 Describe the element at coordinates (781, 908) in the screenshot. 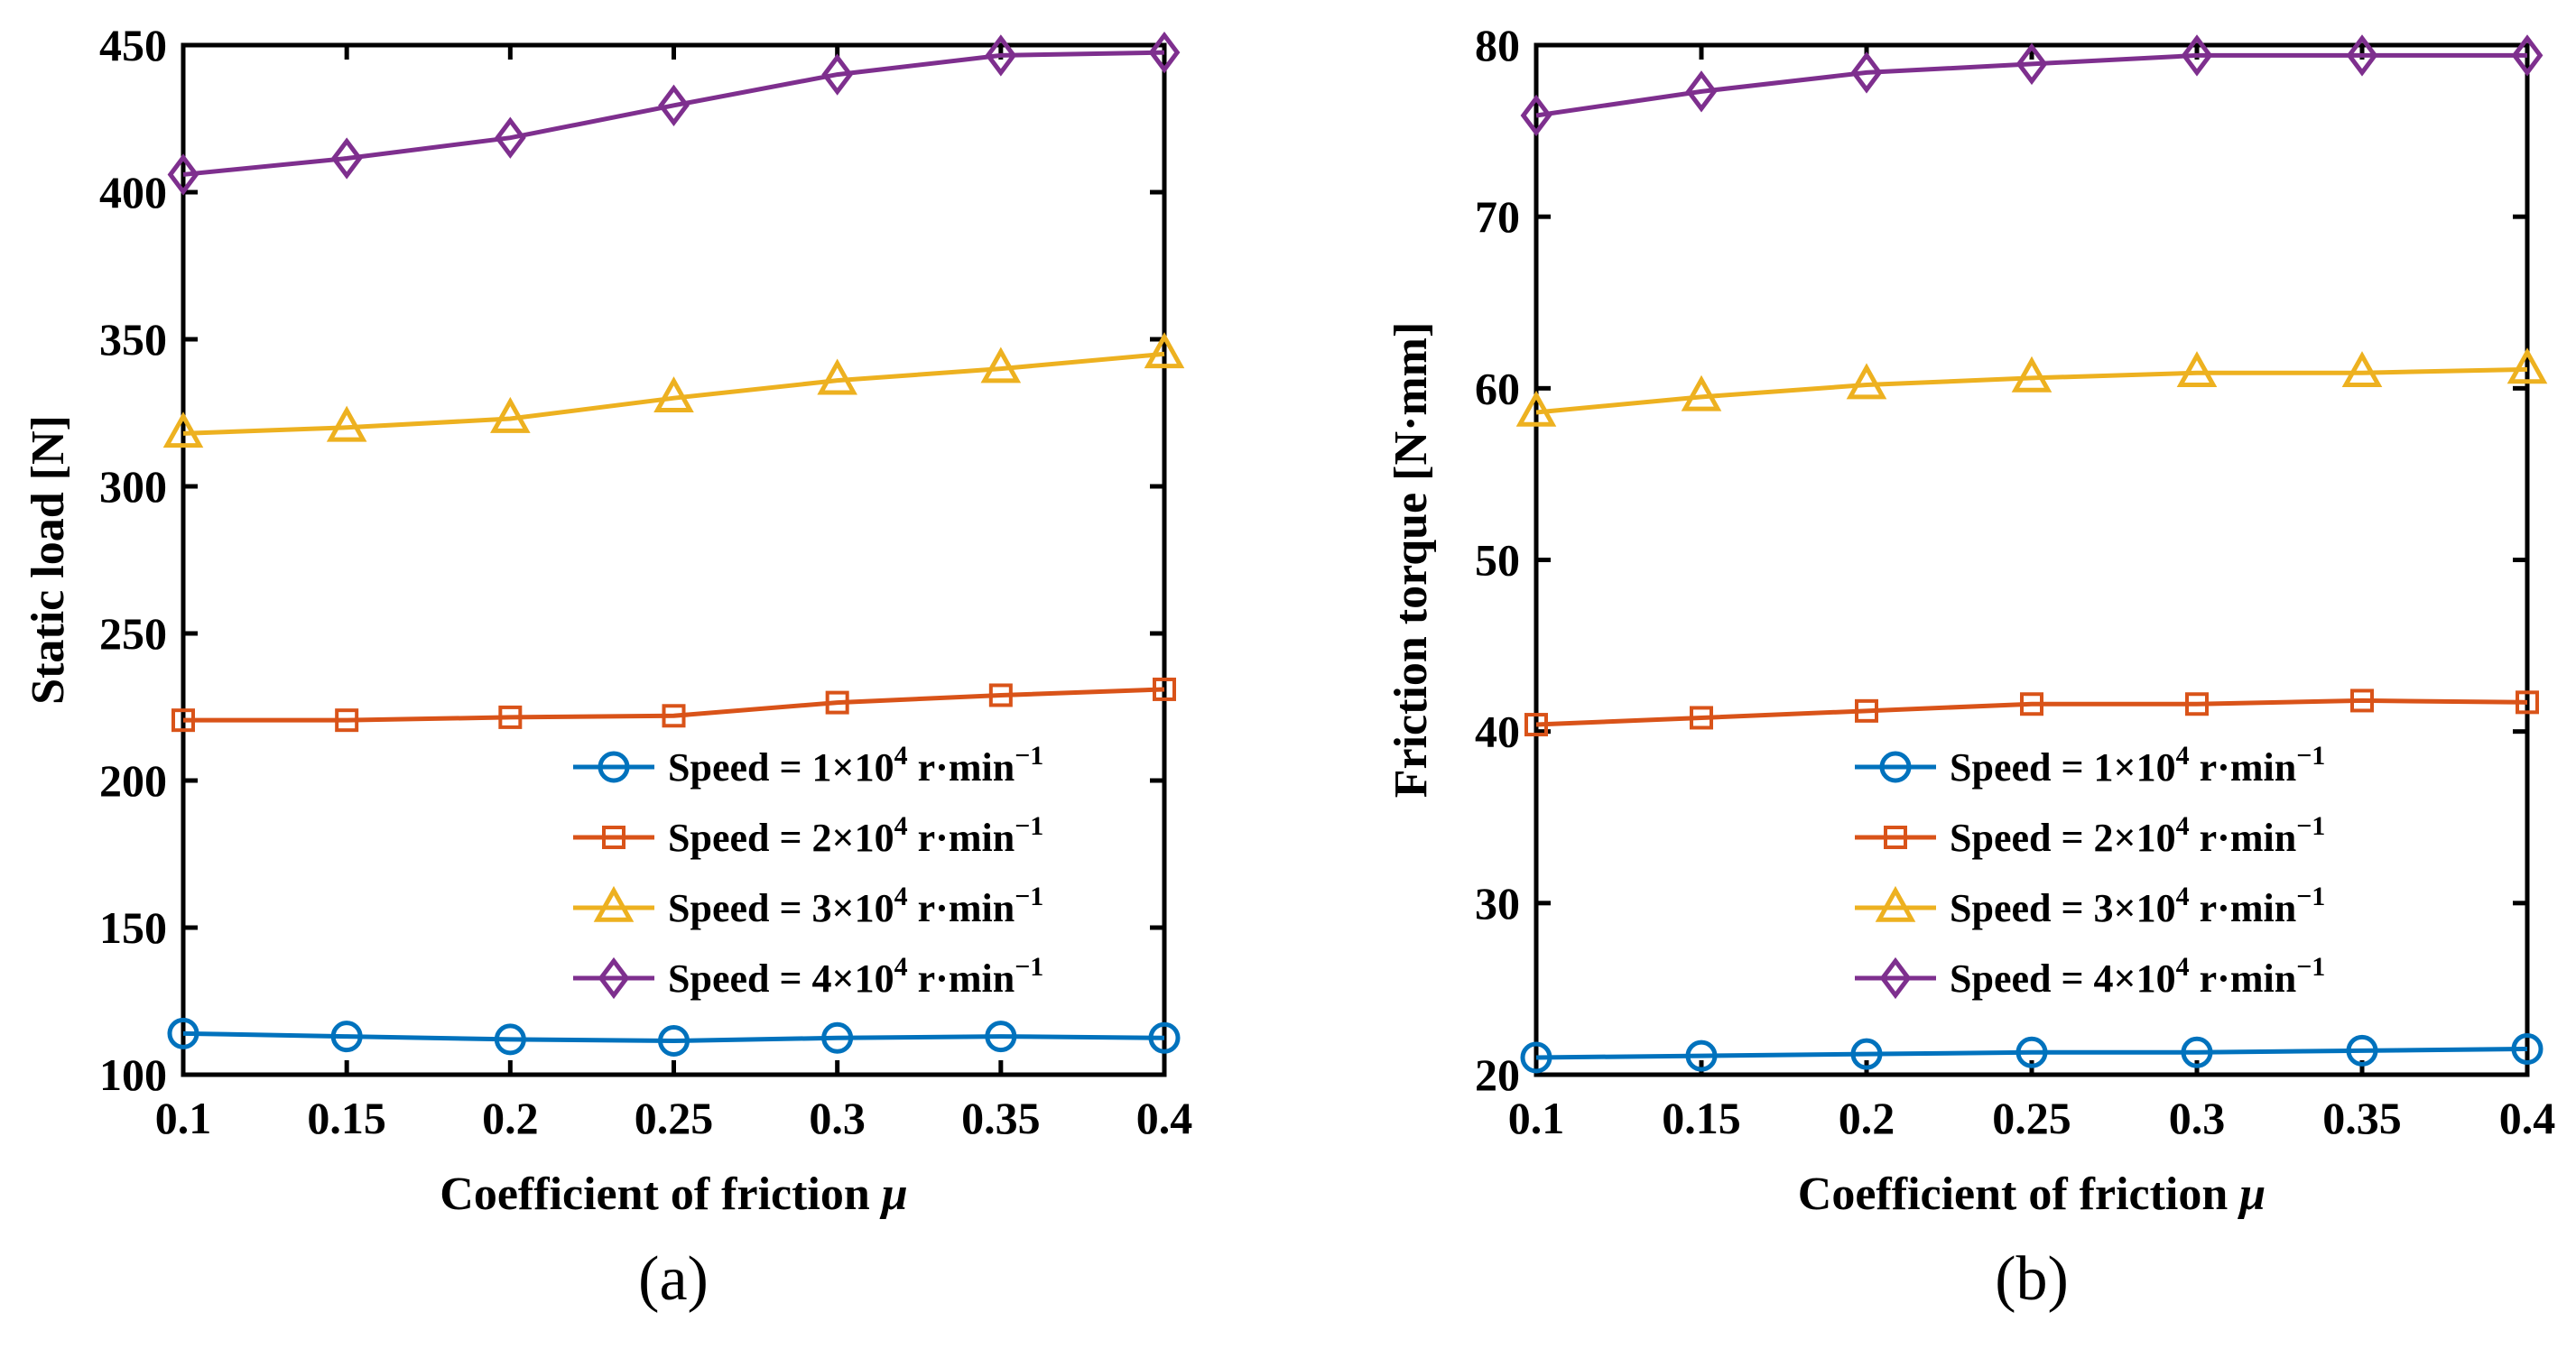

I see `legend-text-part: Speed = 3×10` at that location.